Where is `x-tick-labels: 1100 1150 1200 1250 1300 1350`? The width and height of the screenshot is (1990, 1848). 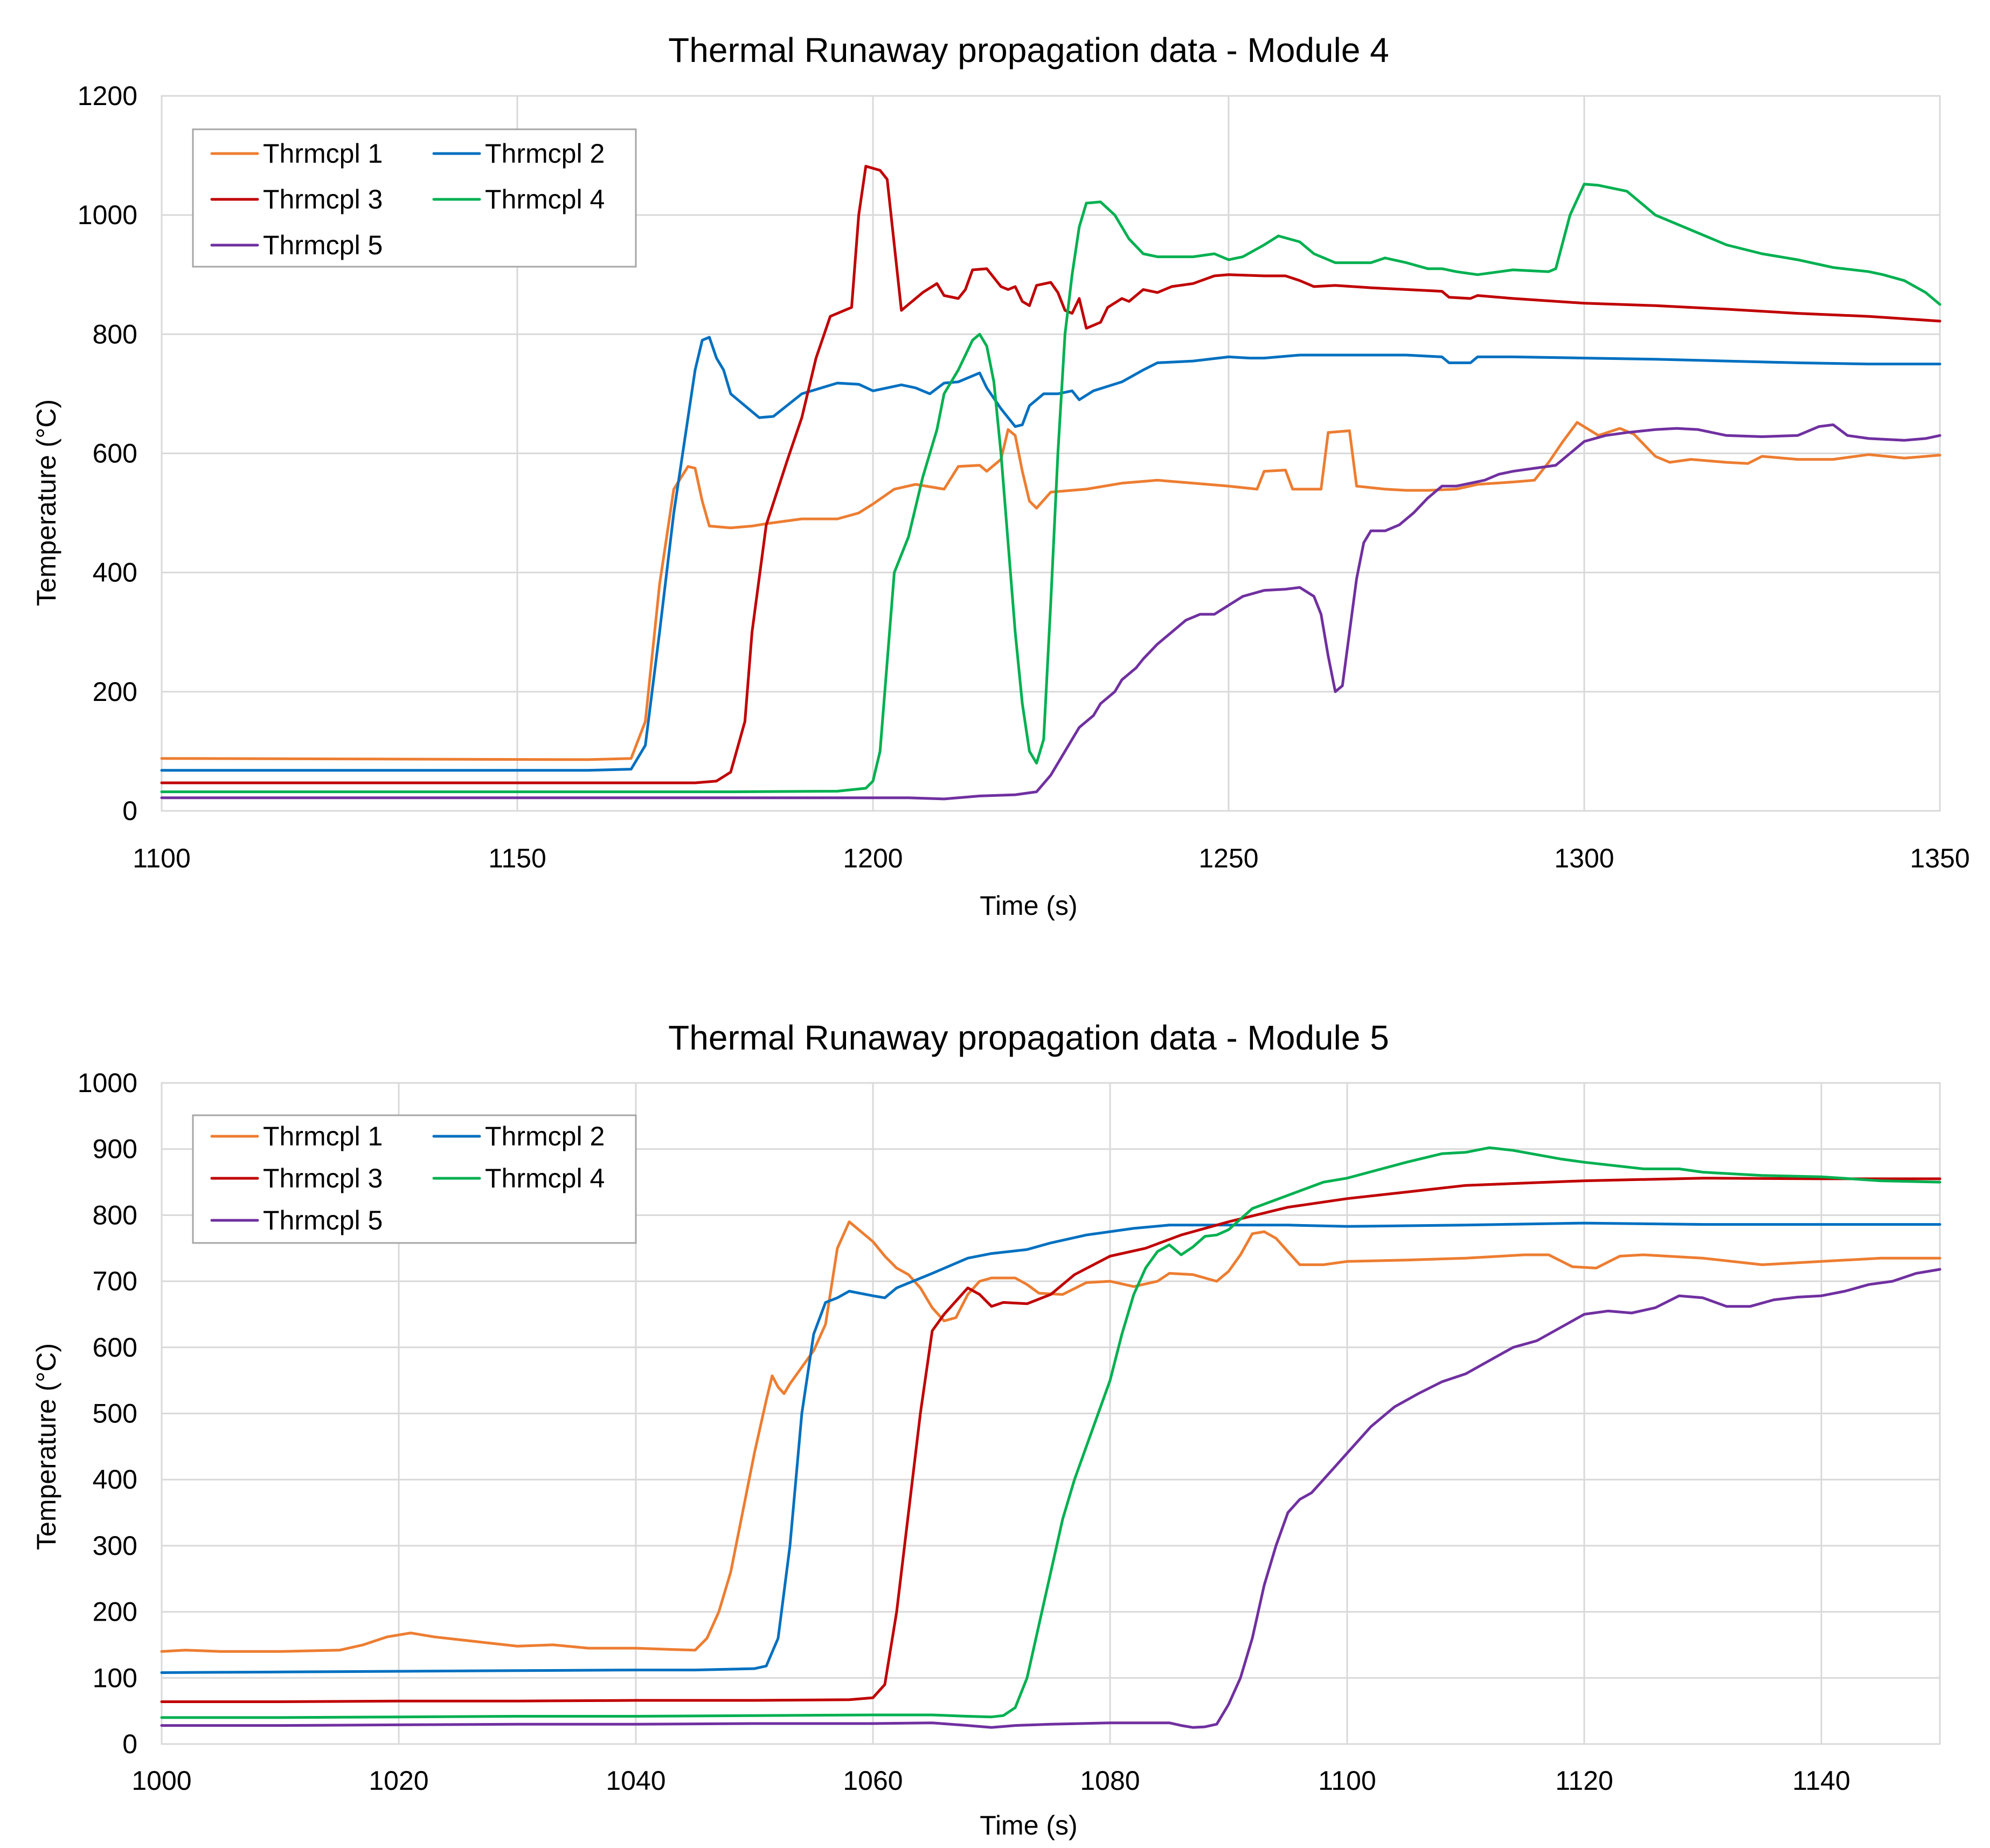
x-tick-labels: 1100 1150 1200 1250 1300 1350 is located at coordinates (1051, 858).